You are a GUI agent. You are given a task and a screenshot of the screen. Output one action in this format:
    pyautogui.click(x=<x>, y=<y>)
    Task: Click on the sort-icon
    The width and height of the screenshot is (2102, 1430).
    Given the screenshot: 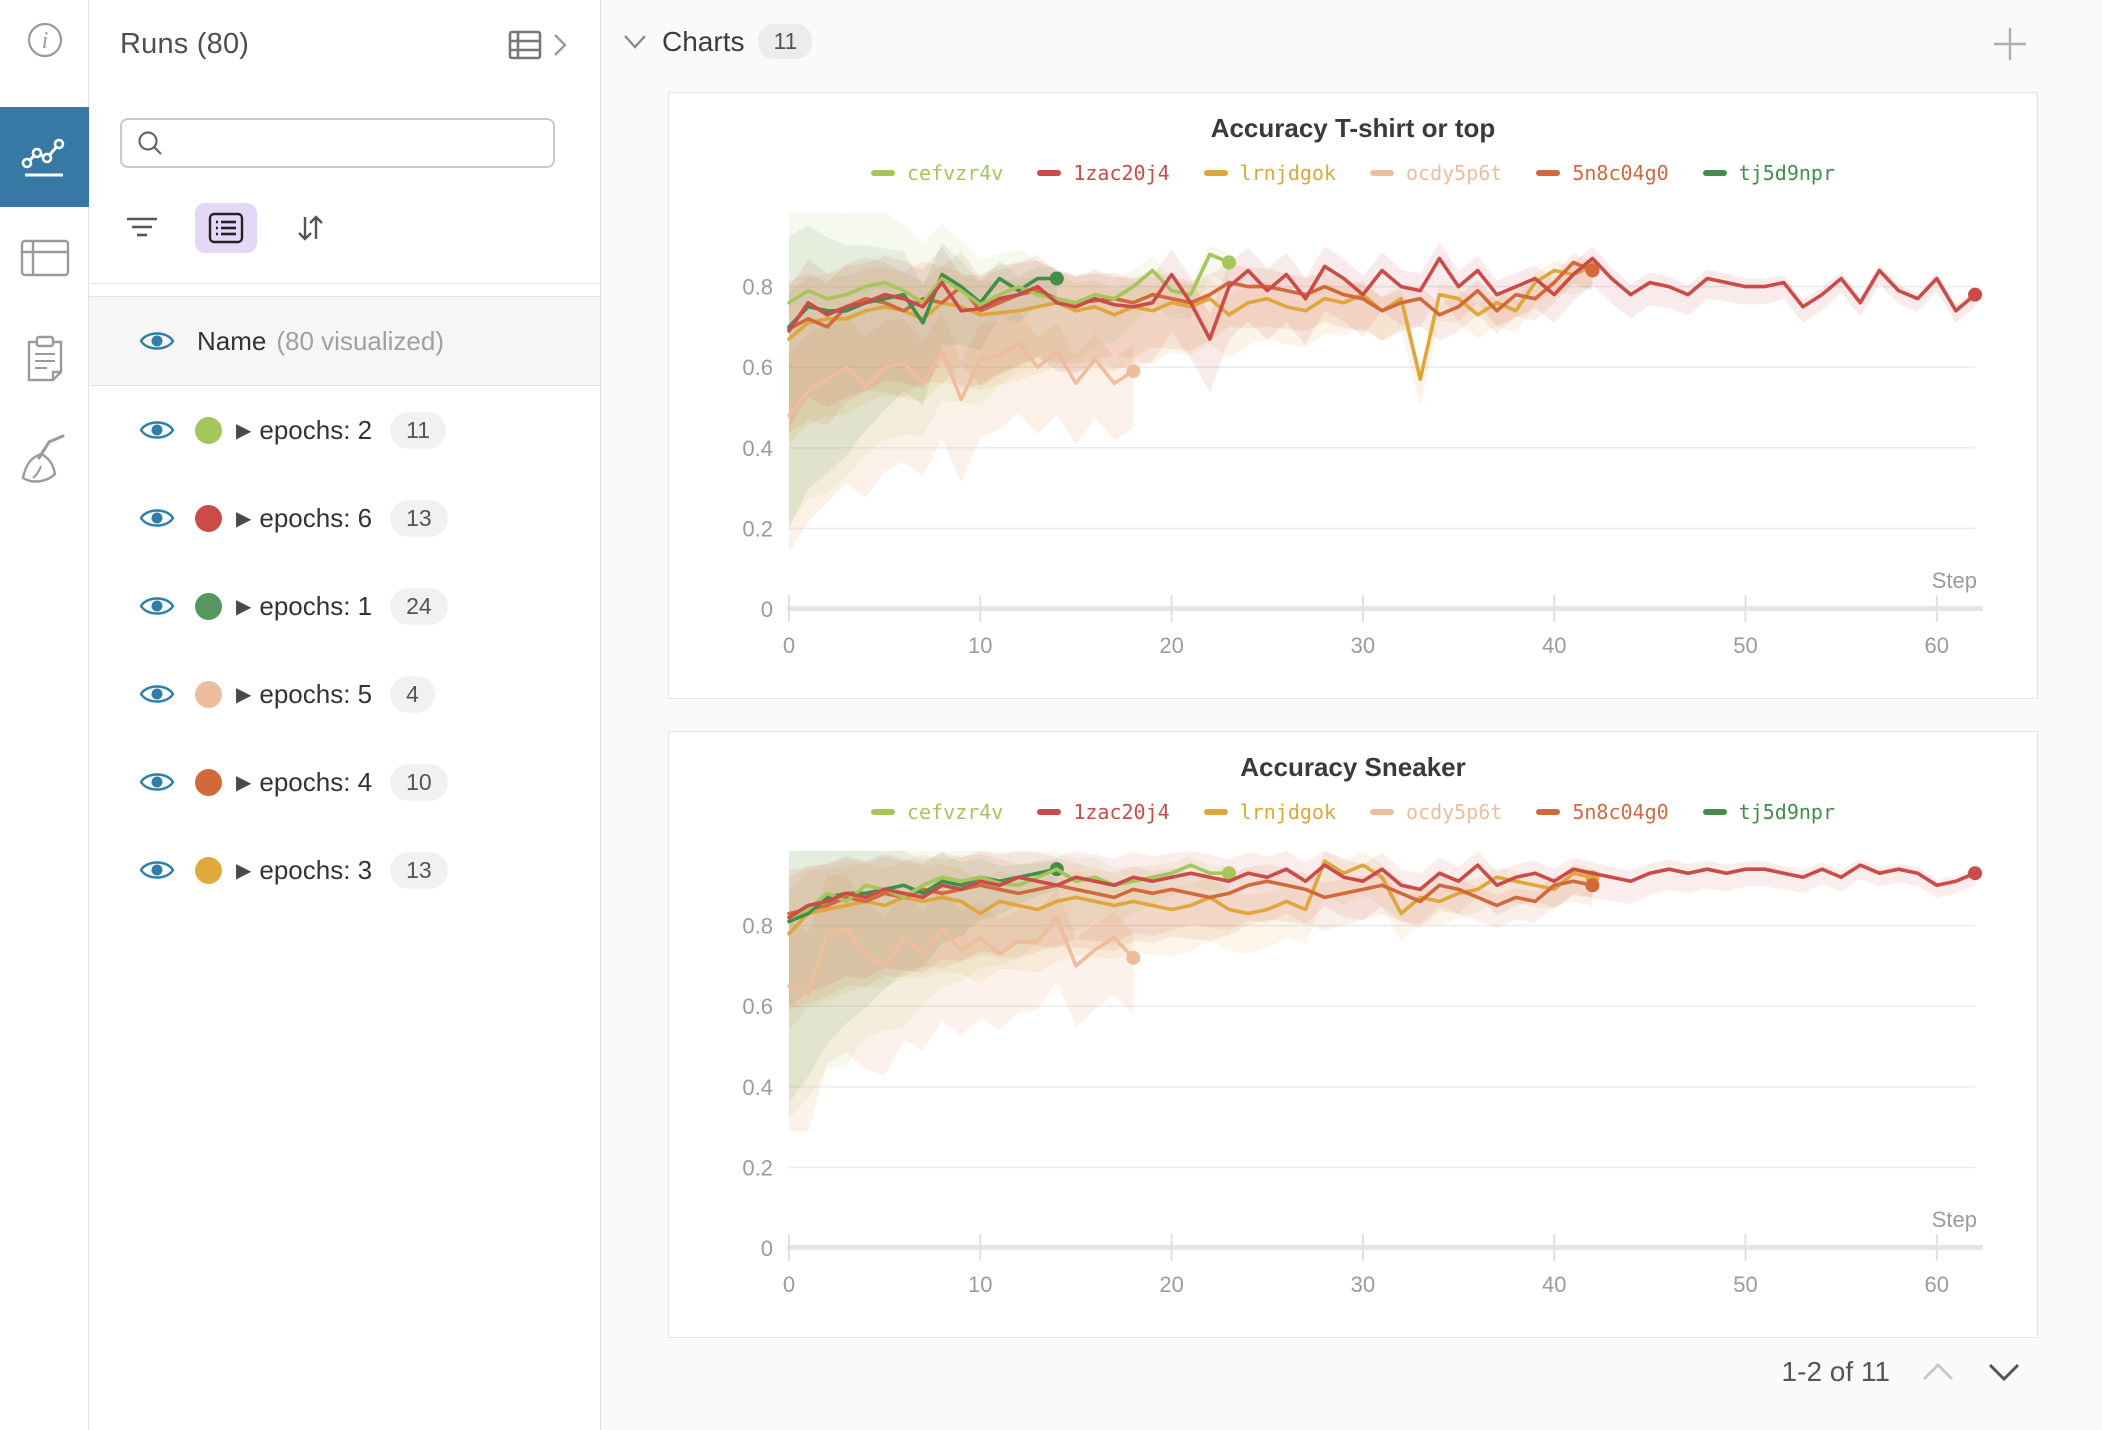 What is the action you would take?
    pyautogui.click(x=310, y=228)
    